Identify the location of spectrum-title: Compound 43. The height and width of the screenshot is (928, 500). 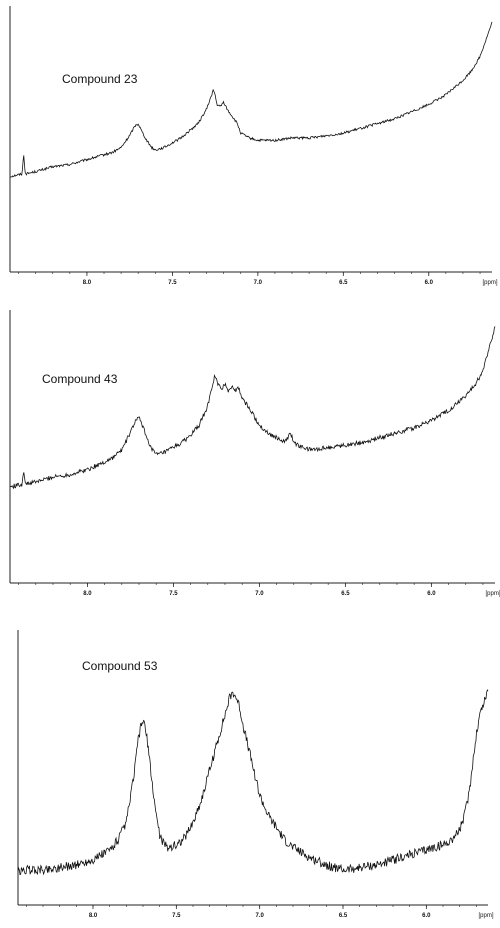
(80, 379).